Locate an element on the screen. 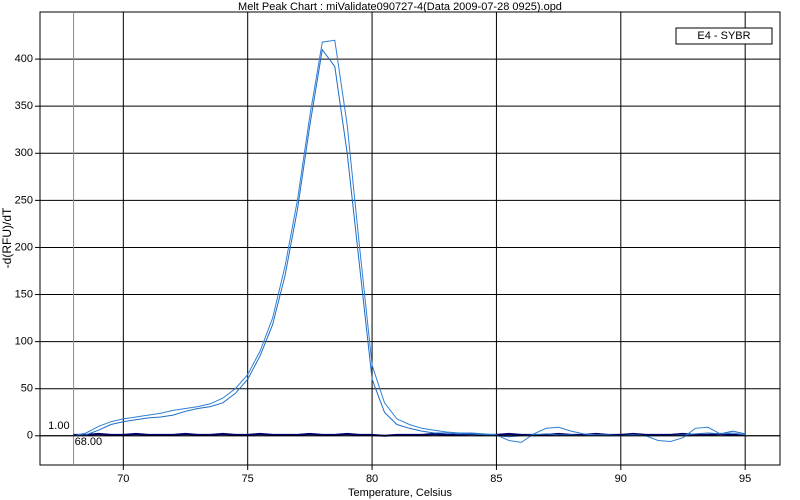 The height and width of the screenshot is (500, 800). x-tick-label: 75 is located at coordinates (248, 479).